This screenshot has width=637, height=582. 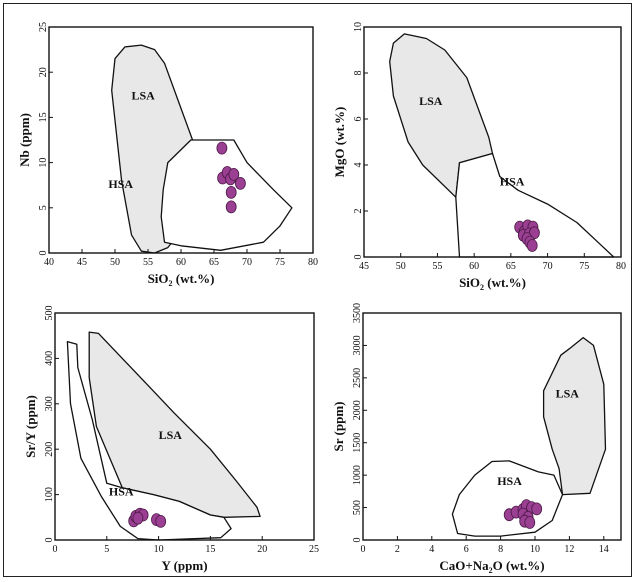 What do you see at coordinates (49, 262) in the screenshot?
I see `x-tick-label: 40` at bounding box center [49, 262].